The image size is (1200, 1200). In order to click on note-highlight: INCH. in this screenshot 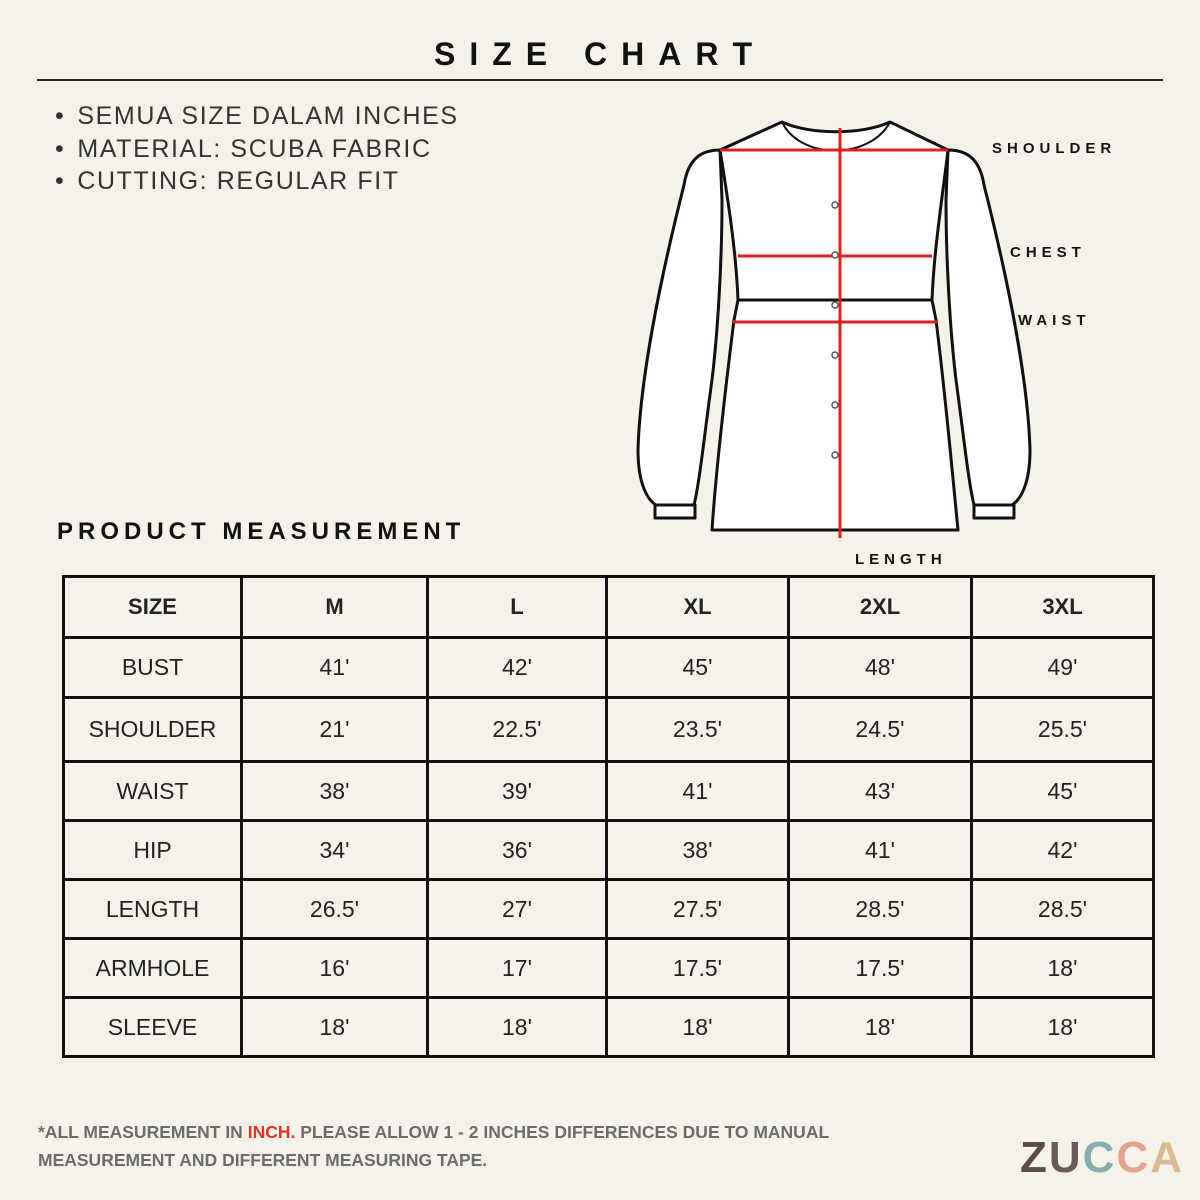, I will do `click(271, 1132)`.